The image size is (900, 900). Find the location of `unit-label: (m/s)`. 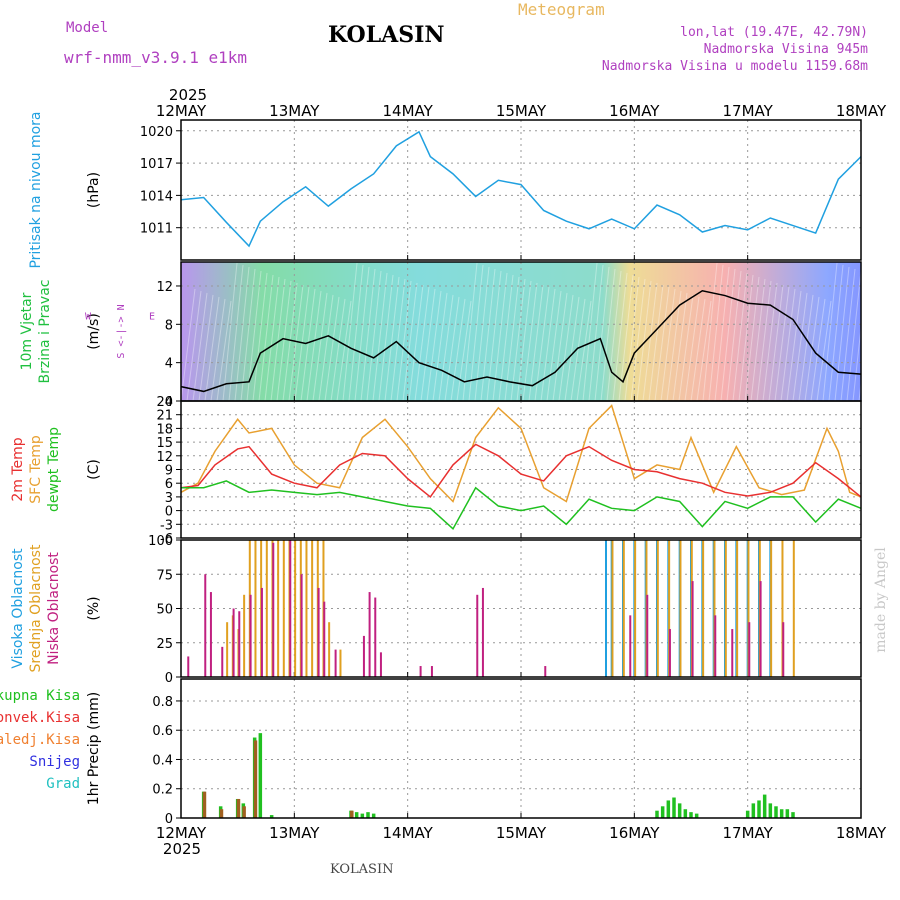

unit-label: (m/s) is located at coordinates (94, 331).